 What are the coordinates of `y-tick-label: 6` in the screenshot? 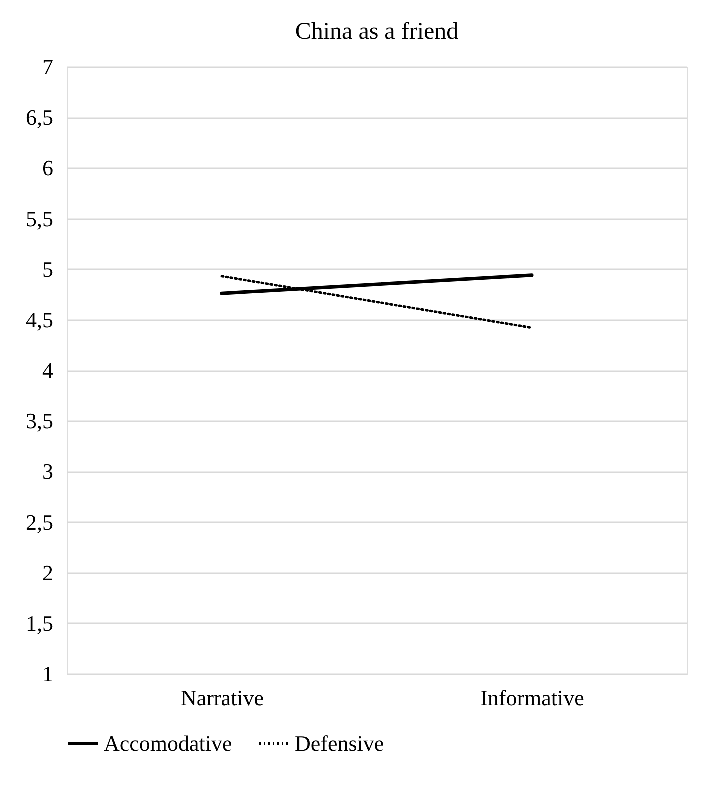 It's located at (48, 168).